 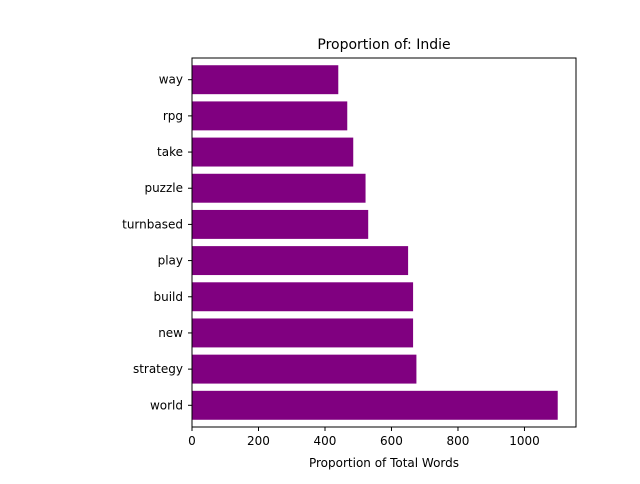 What do you see at coordinates (383, 45) in the screenshot?
I see `chart-title: Proportion of: Indie` at bounding box center [383, 45].